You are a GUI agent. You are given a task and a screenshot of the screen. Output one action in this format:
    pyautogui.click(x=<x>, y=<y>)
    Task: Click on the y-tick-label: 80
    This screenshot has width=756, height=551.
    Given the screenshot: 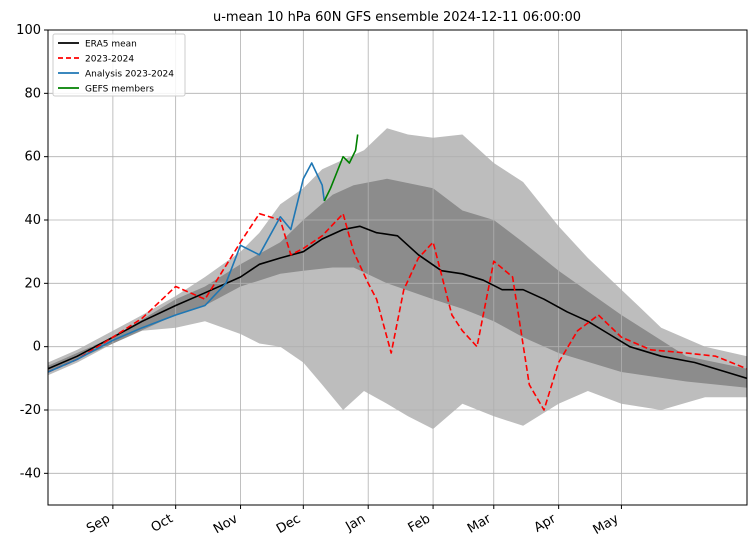 What is the action you would take?
    pyautogui.click(x=32, y=93)
    